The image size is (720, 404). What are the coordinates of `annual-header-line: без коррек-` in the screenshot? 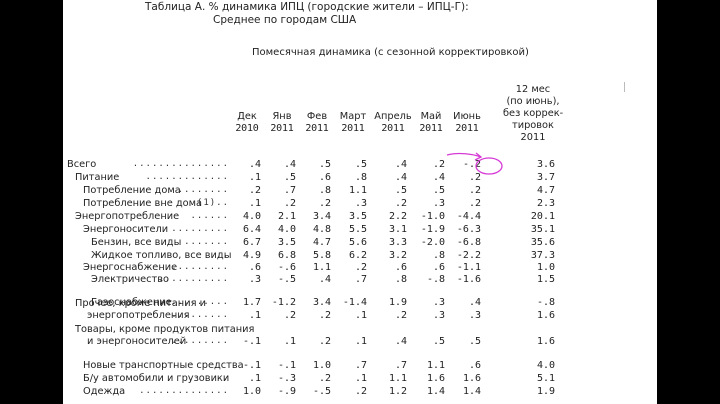 It's located at (533, 113).